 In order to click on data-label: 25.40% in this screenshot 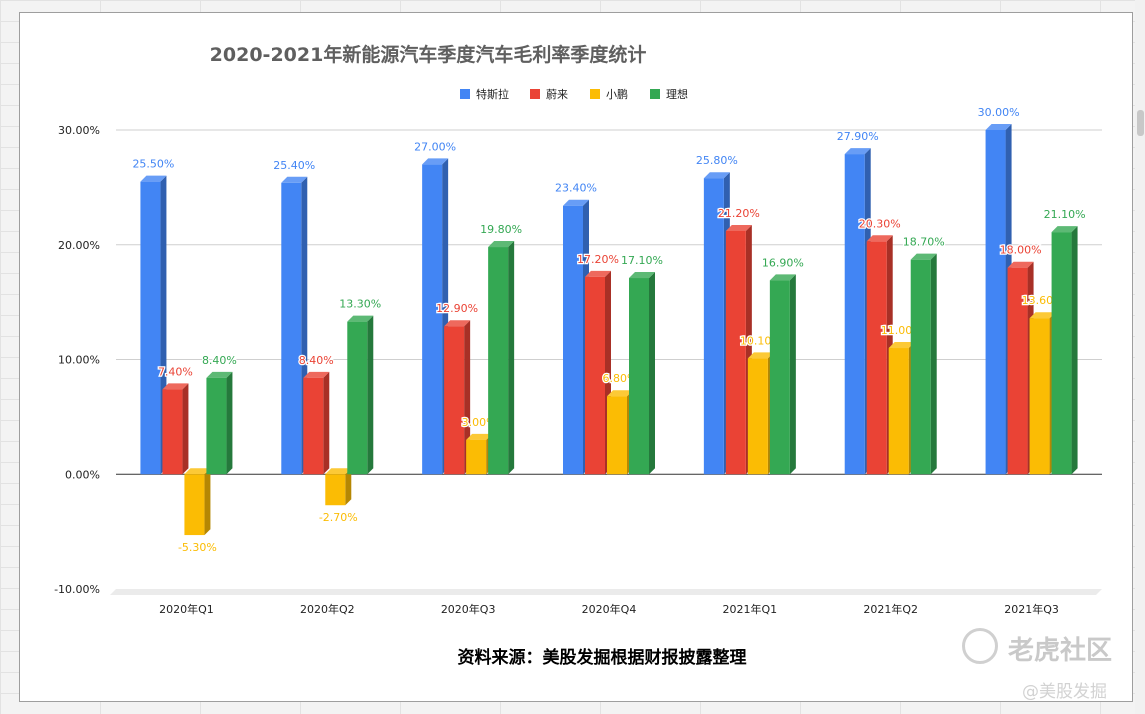, I will do `click(294, 165)`.